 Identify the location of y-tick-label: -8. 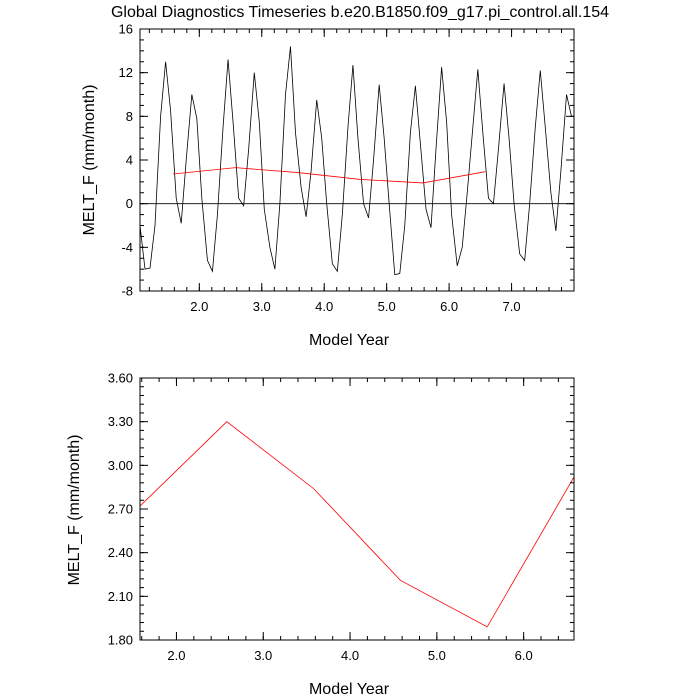
(127, 291).